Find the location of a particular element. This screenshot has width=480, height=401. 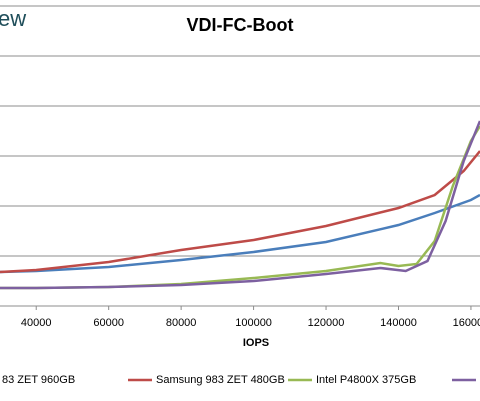

chart-title: VDI-FC-Boot is located at coordinates (240, 25).